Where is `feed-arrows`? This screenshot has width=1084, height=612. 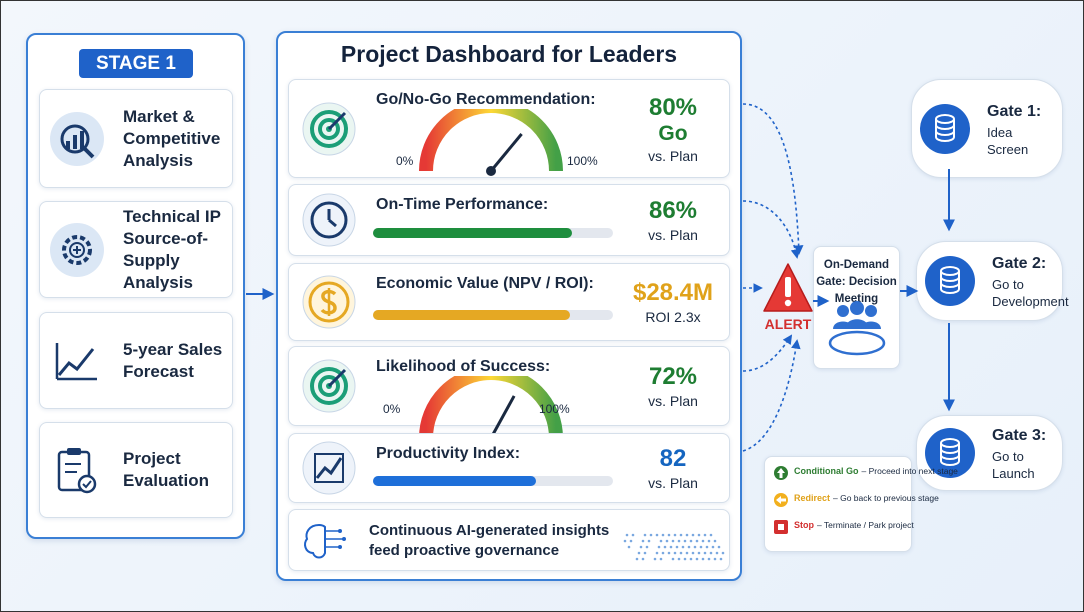
feed-arrows is located at coordinates (773, 277).